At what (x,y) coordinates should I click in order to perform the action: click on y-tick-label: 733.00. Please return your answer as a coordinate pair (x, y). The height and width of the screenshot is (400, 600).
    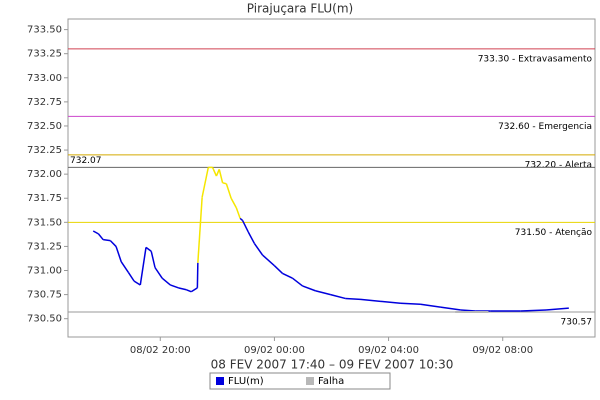
    Looking at the image, I should click on (44, 78).